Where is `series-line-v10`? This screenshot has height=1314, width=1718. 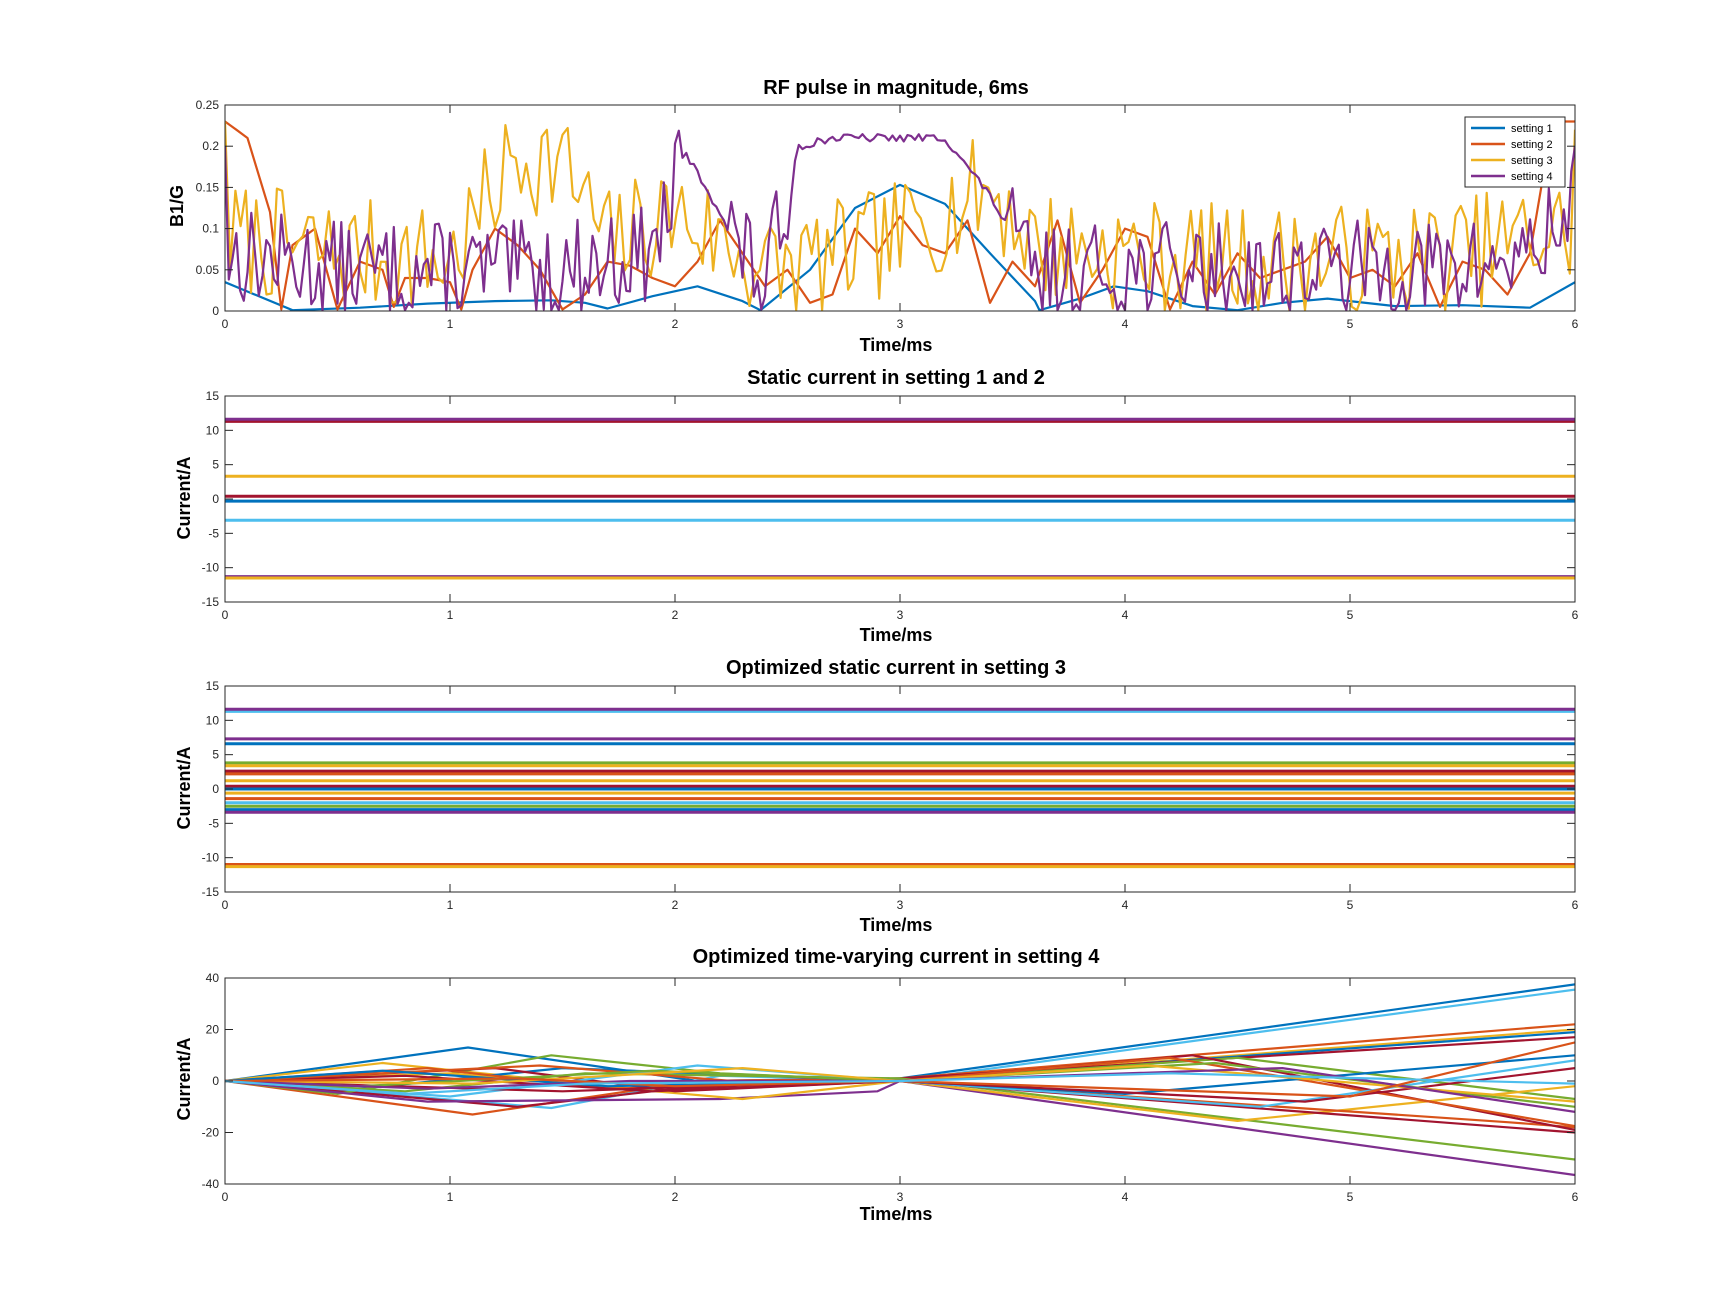
series-line-v10 is located at coordinates (900, 1097).